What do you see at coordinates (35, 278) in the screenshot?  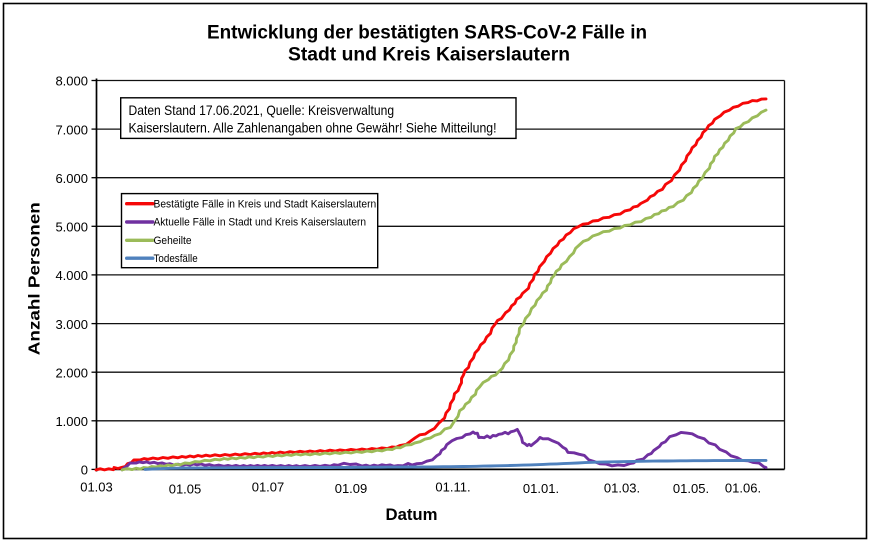 I see `svg-text: Anzahl Personen` at bounding box center [35, 278].